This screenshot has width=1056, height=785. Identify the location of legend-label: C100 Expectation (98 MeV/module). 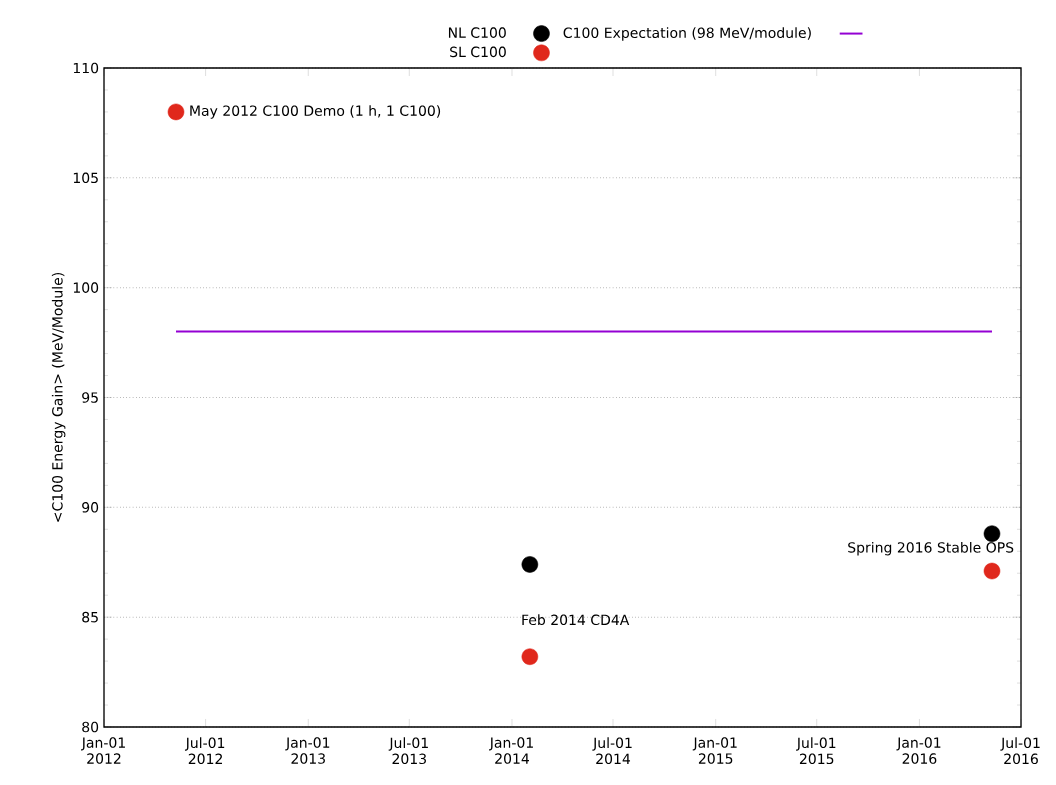
(687, 34).